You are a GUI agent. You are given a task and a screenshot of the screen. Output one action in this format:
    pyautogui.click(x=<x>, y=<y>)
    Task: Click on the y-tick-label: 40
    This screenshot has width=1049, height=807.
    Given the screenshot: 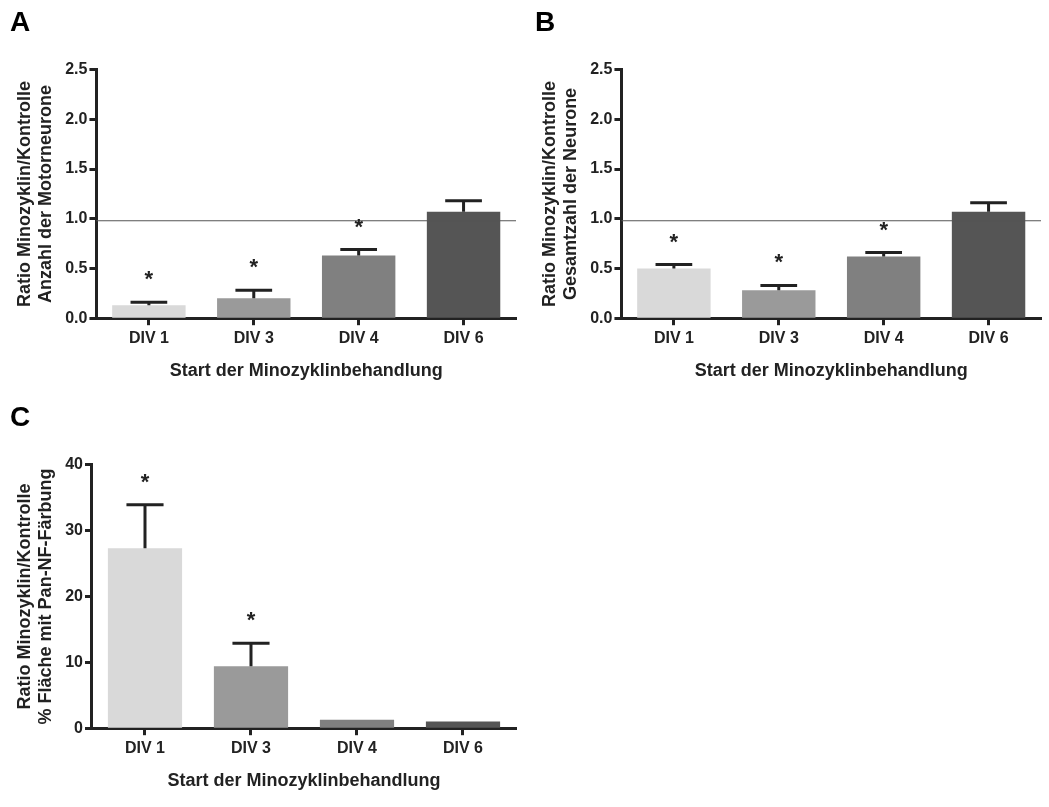 What is the action you would take?
    pyautogui.click(x=74, y=464)
    